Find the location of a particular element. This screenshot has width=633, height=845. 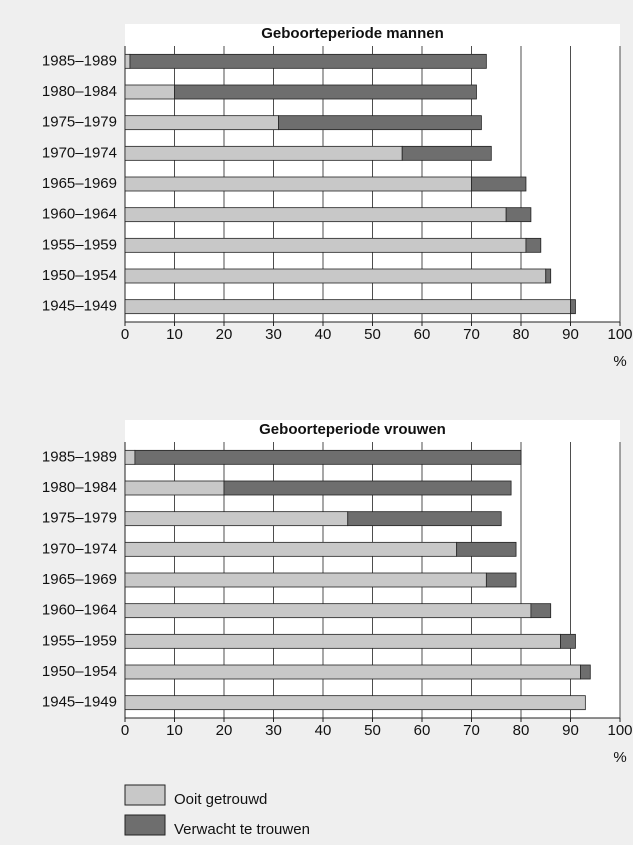

legend-label: Verwacht te trouwen is located at coordinates (242, 829).